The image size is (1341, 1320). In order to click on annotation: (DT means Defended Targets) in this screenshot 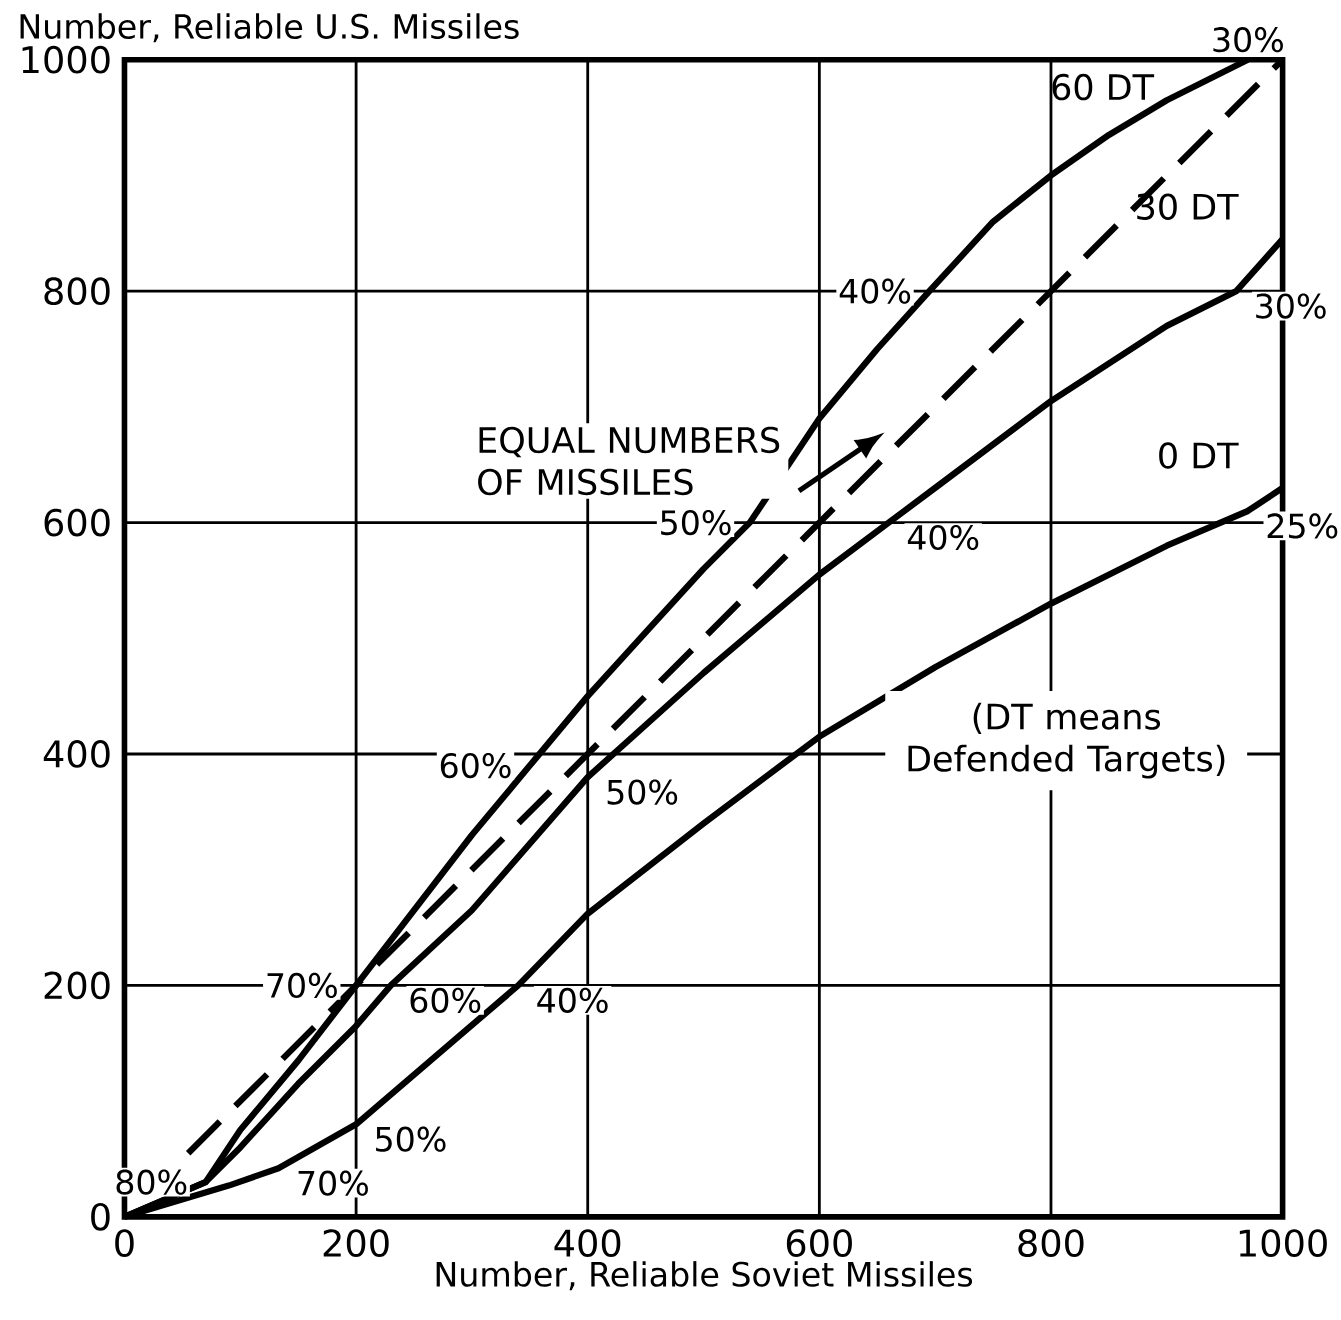, I will do `click(1066, 740)`.